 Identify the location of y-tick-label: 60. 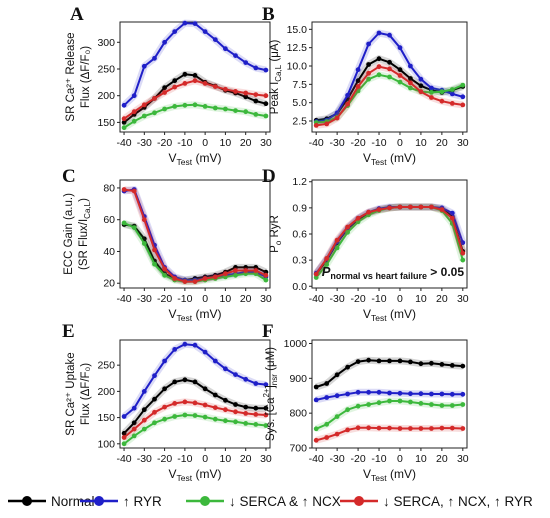
(109, 220).